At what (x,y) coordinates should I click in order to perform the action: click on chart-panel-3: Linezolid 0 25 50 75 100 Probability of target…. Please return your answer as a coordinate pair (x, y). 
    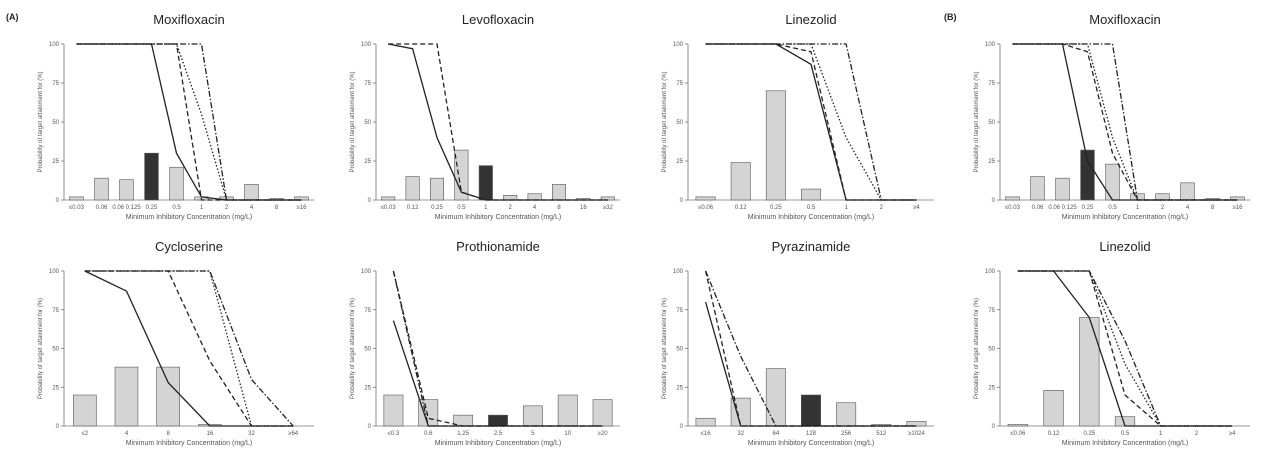
    Looking at the image, I should click on (798, 116).